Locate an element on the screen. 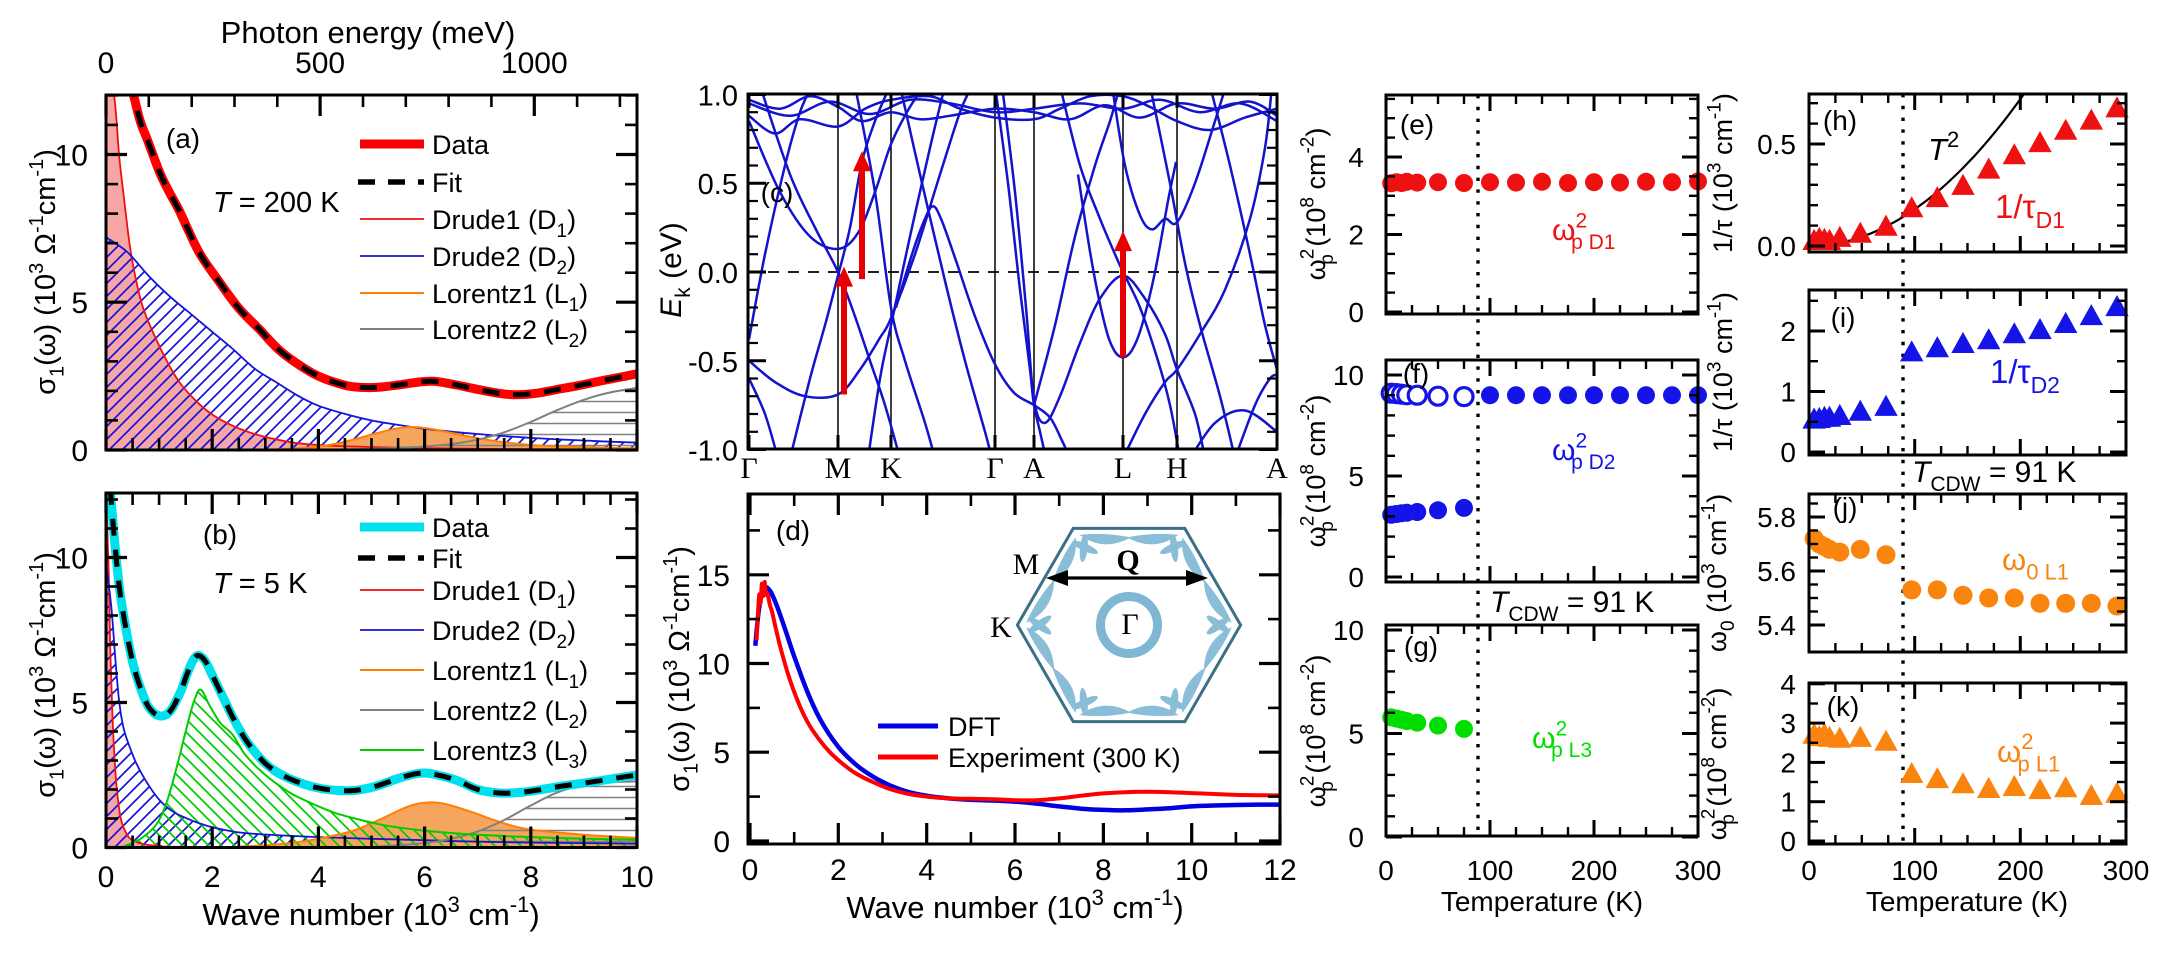  svg-text: Lorentz3 (L3) is located at coordinates (510, 754).